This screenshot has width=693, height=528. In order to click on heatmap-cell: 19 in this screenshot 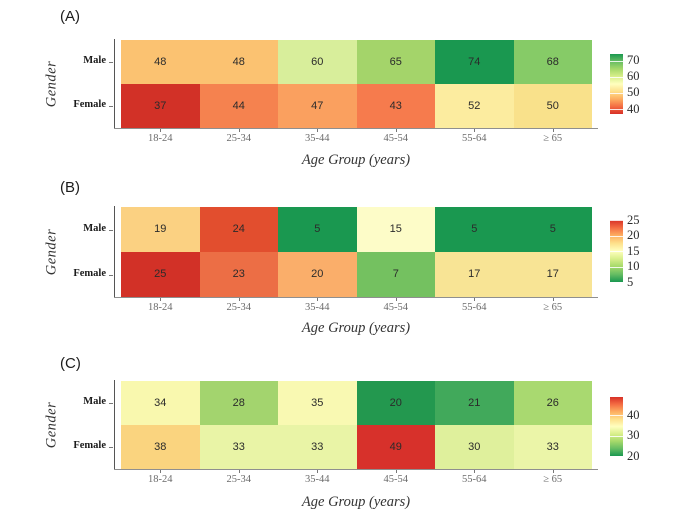, I will do `click(160, 229)`.